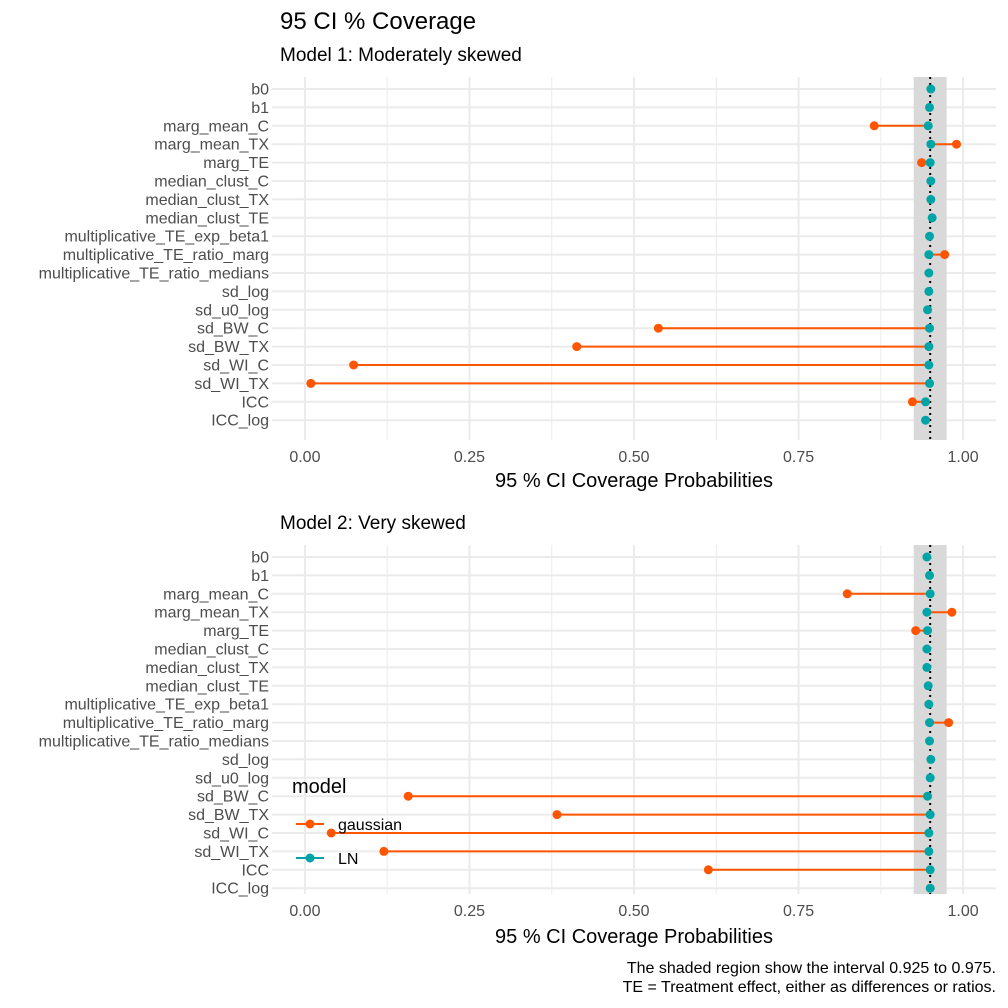 The width and height of the screenshot is (1008, 1008). I want to click on legend-key-ln-point, so click(310, 858).